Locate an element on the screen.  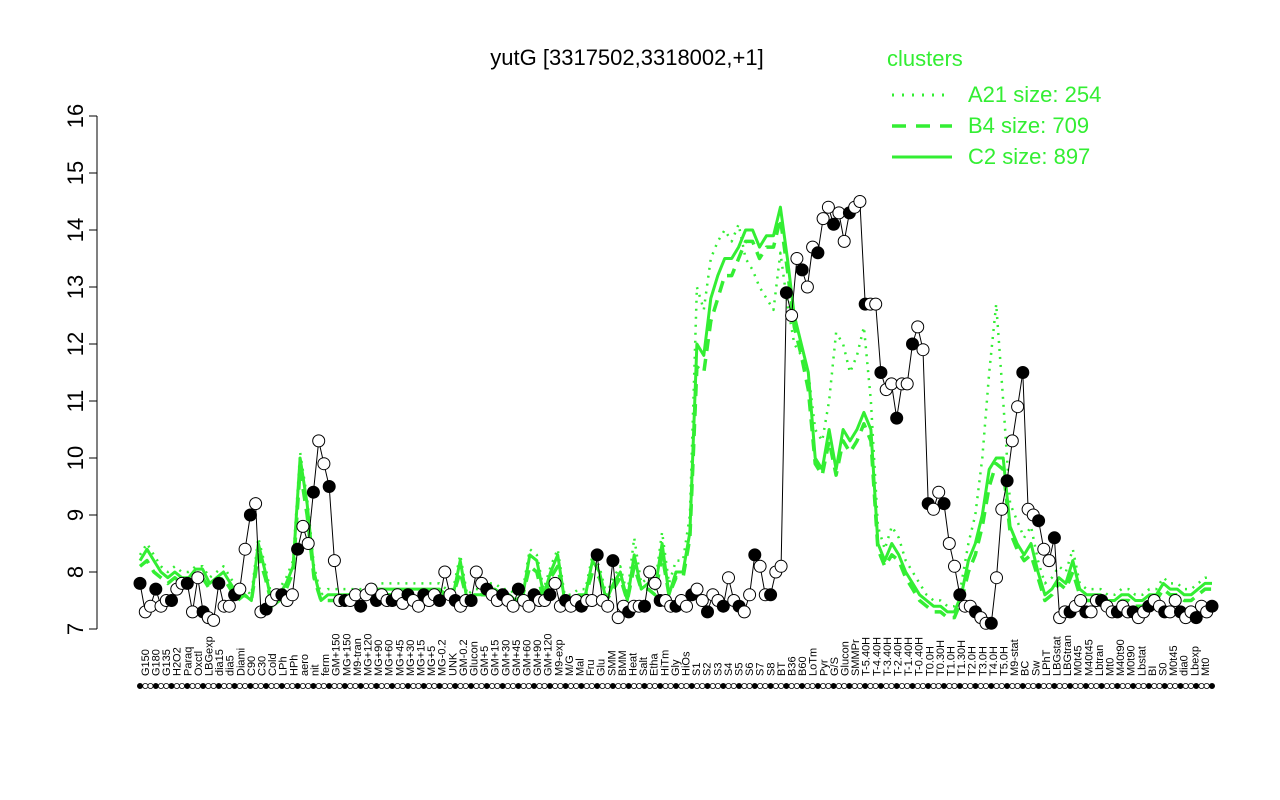
x-tick-label: M9-stat is located at coordinates (1015, 657).